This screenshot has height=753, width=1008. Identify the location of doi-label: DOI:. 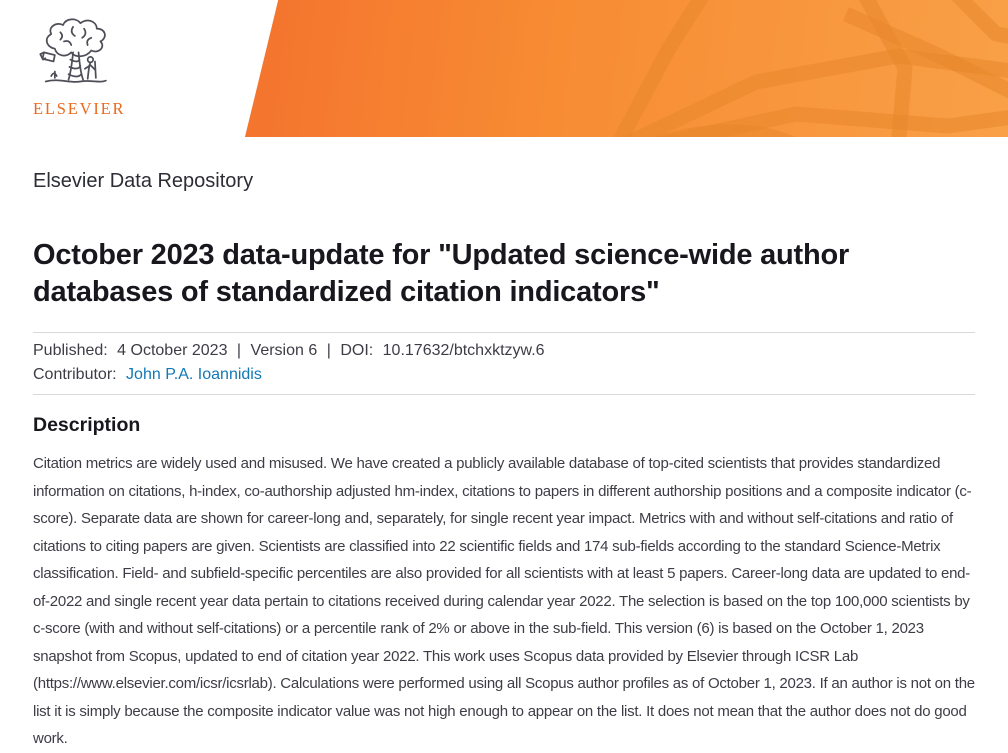
(357, 350).